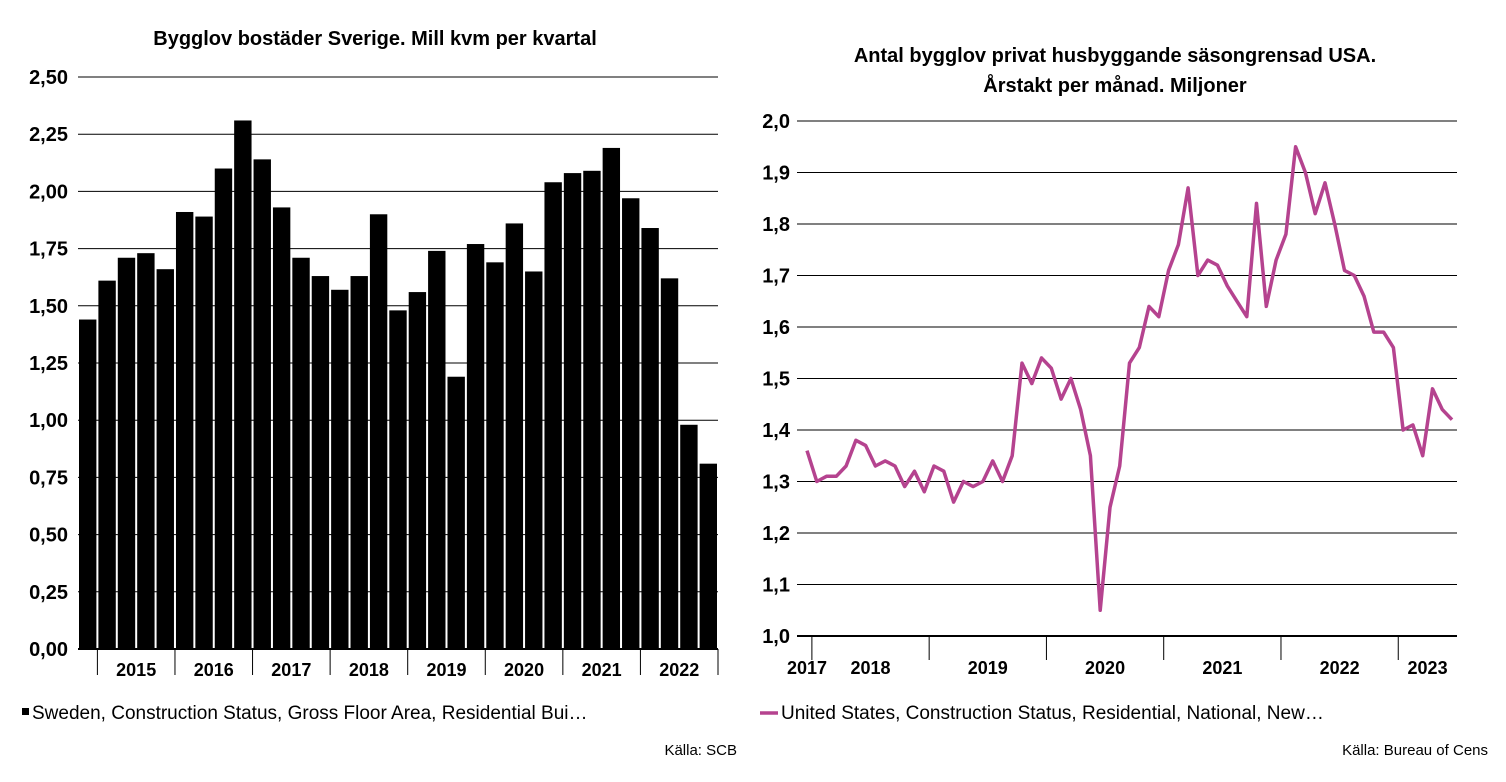  Describe the element at coordinates (1127, 647) in the screenshot. I see `right-x-axis` at that location.